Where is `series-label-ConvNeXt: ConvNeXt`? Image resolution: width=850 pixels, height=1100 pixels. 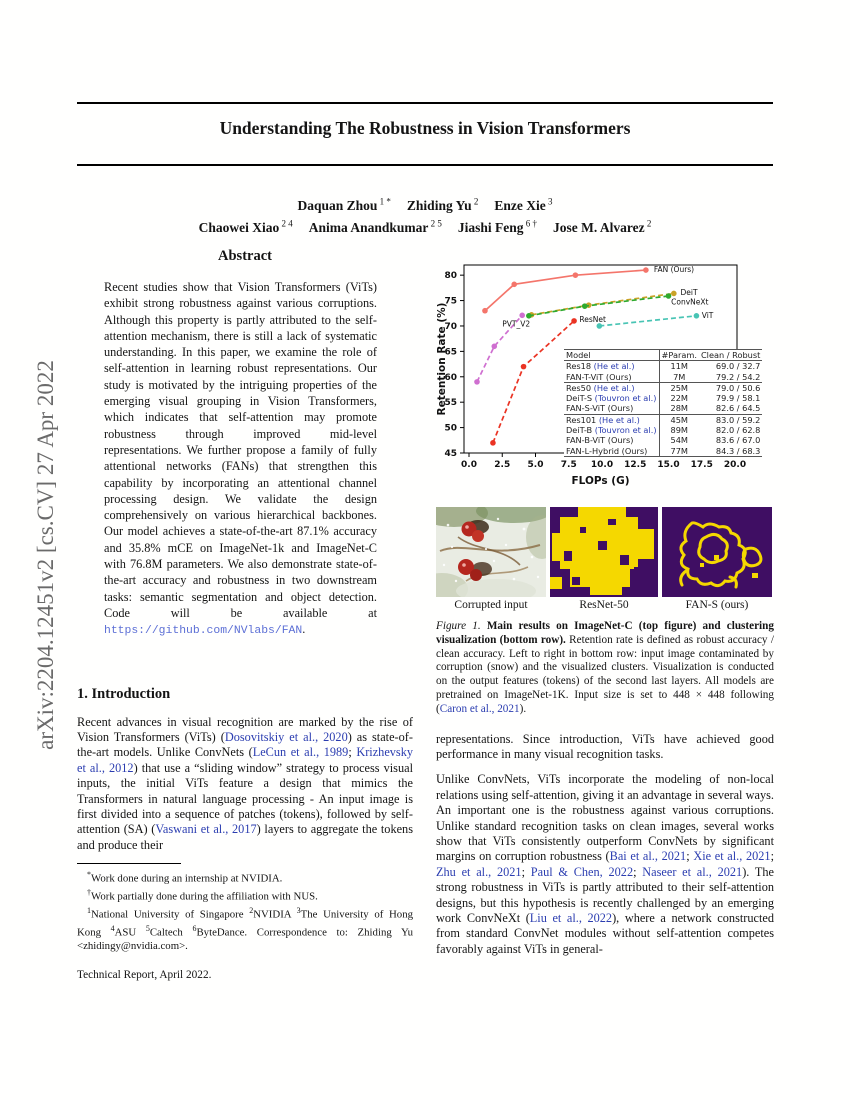 series-label-ConvNeXt: ConvNeXt is located at coordinates (689, 302).